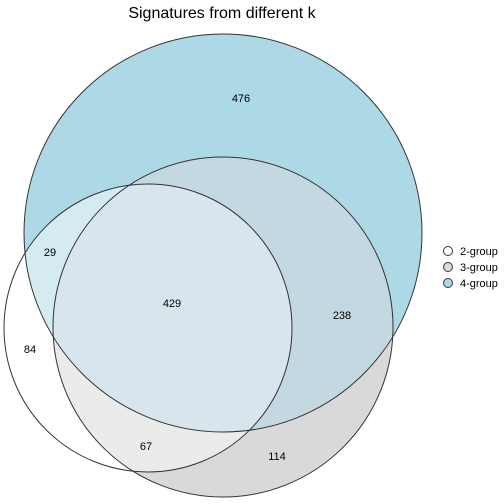  I want to click on region-label-2-and-4: 29, so click(50, 253).